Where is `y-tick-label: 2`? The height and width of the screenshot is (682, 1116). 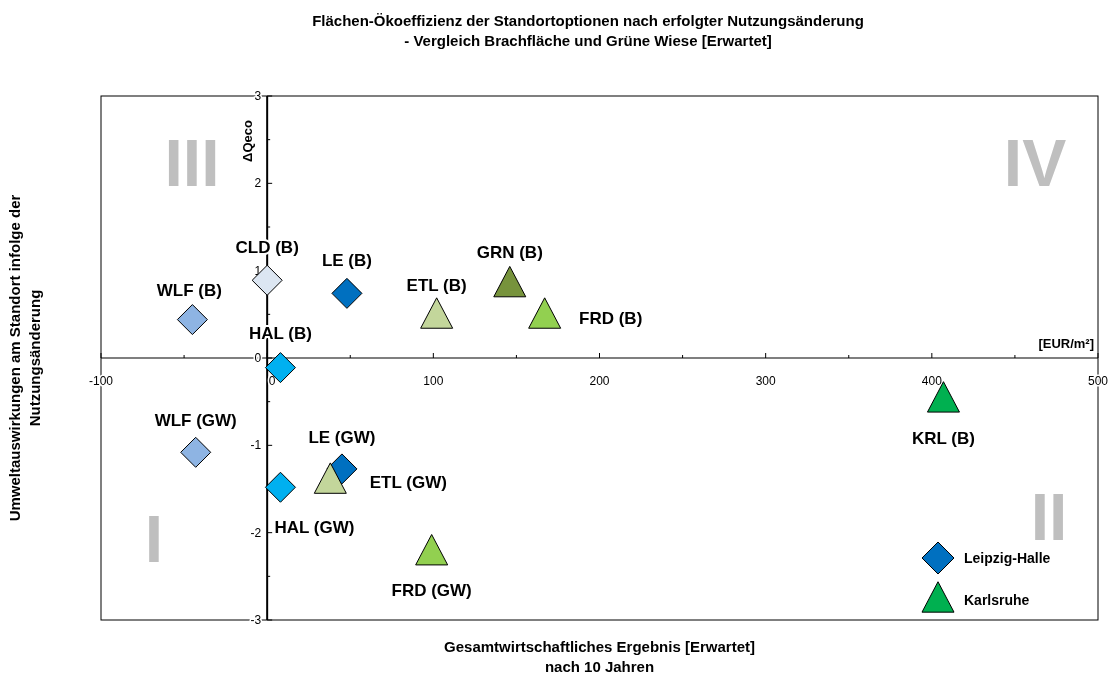 y-tick-label: 2 is located at coordinates (258, 183).